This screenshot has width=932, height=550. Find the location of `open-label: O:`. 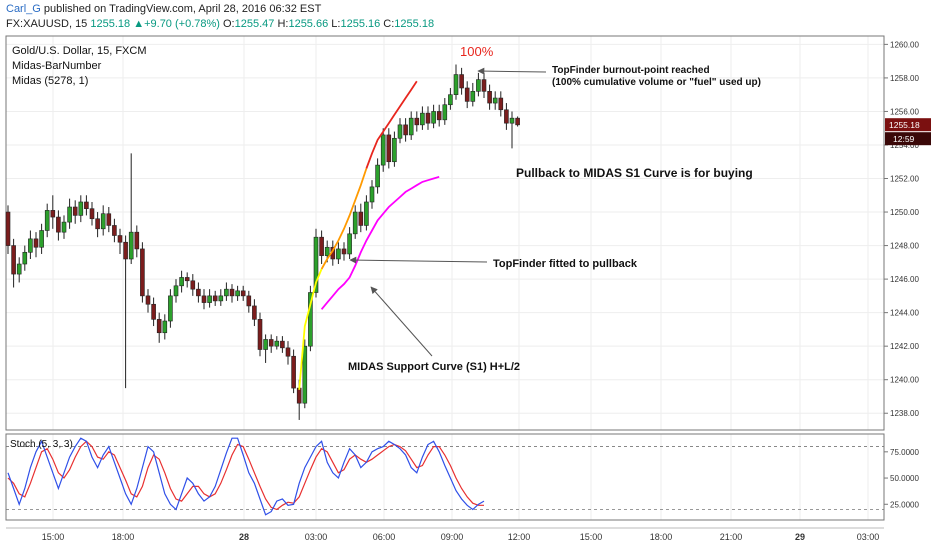

open-label: O: is located at coordinates (229, 24).